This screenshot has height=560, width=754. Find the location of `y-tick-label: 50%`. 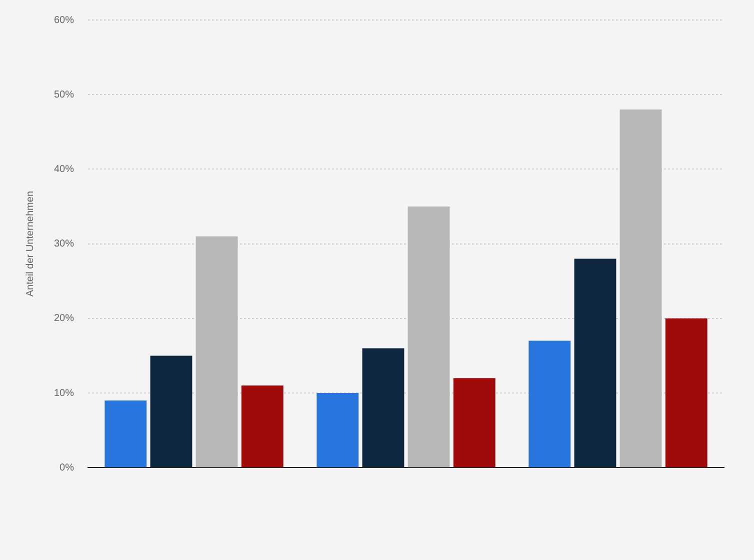

y-tick-label: 50% is located at coordinates (64, 94).